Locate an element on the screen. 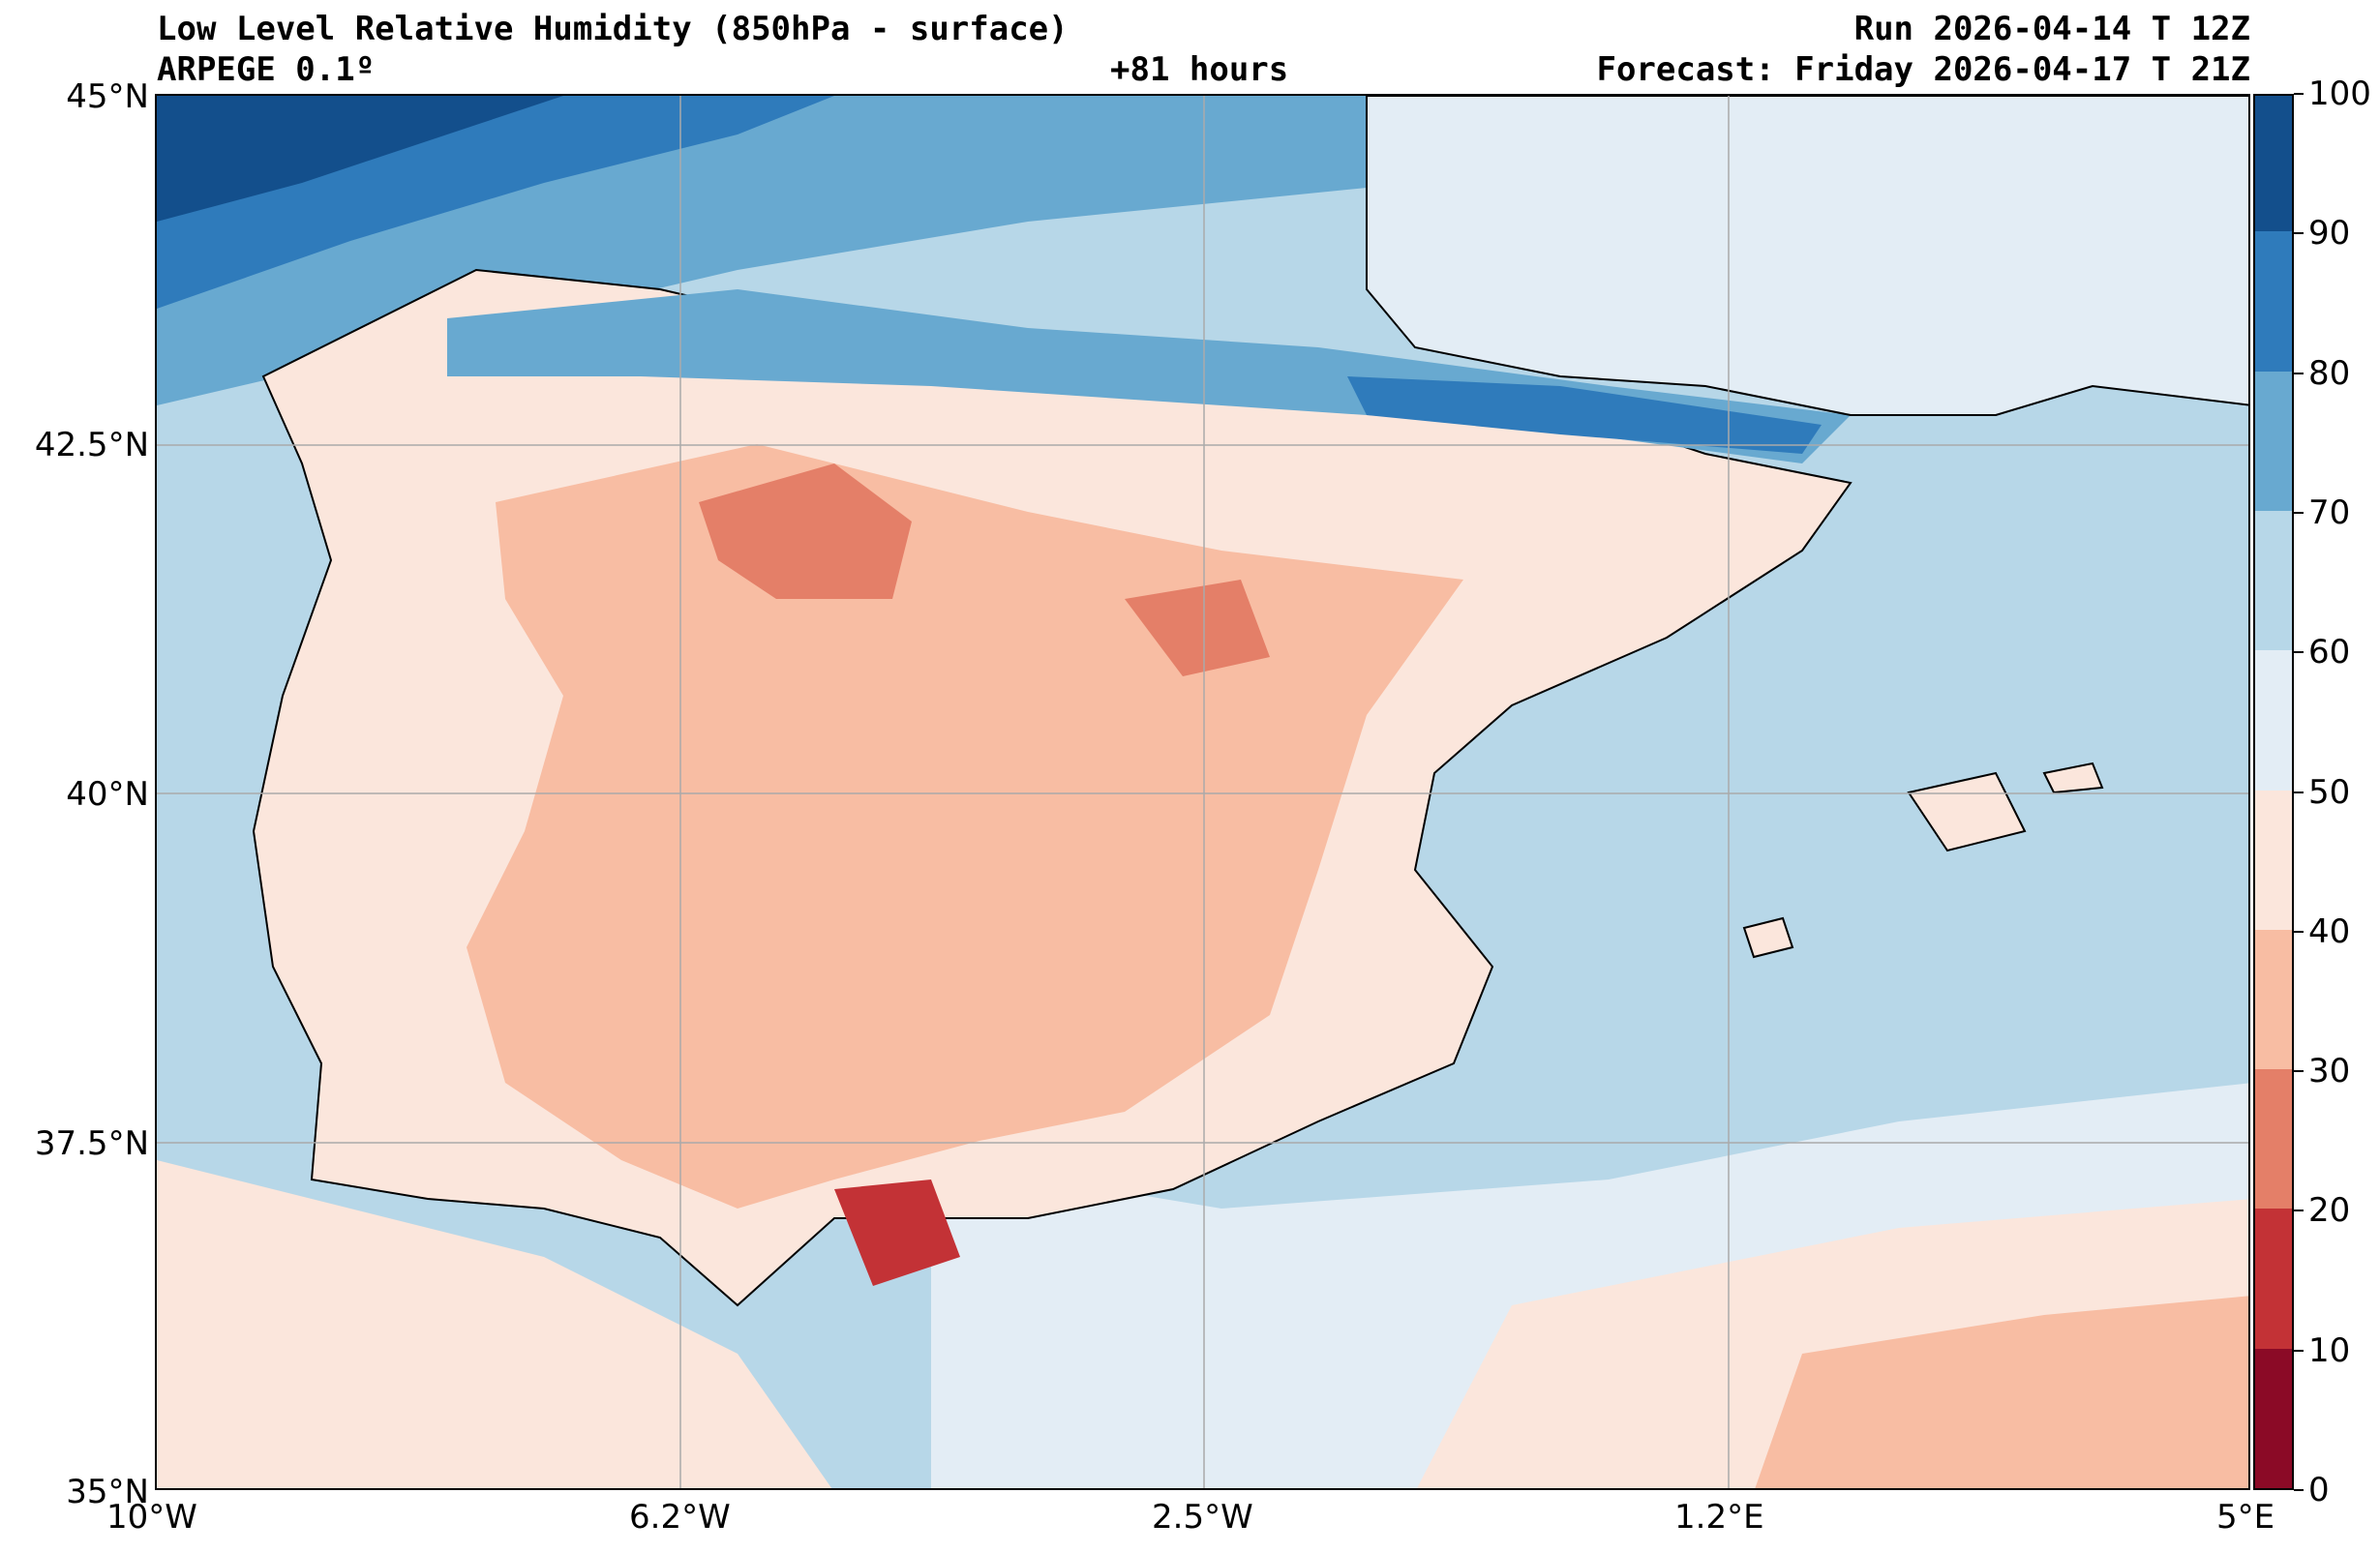  forecast-time: Forecast: Friday 2026-04-17 T 21Z is located at coordinates (1923, 69).